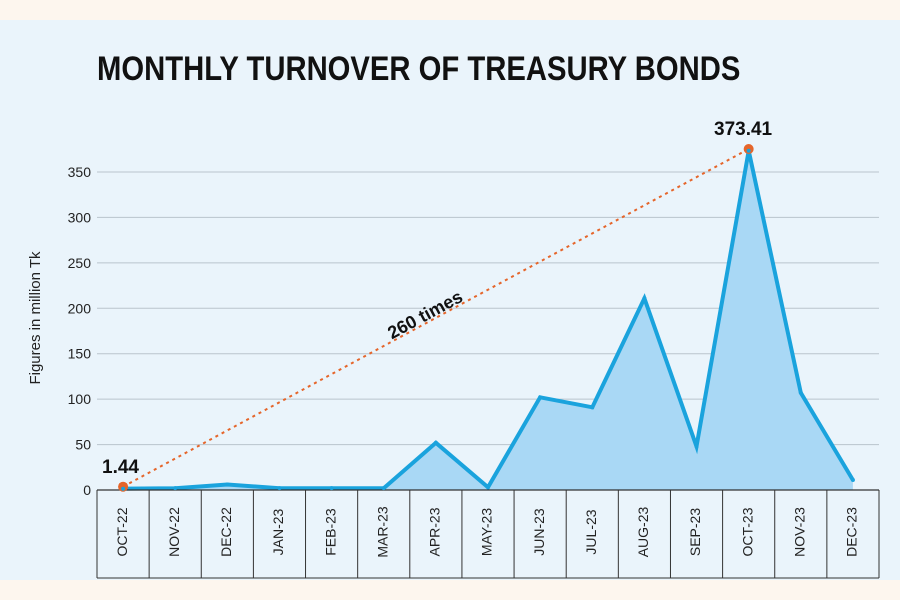  I want to click on y-tick-label: 100, so click(80, 399).